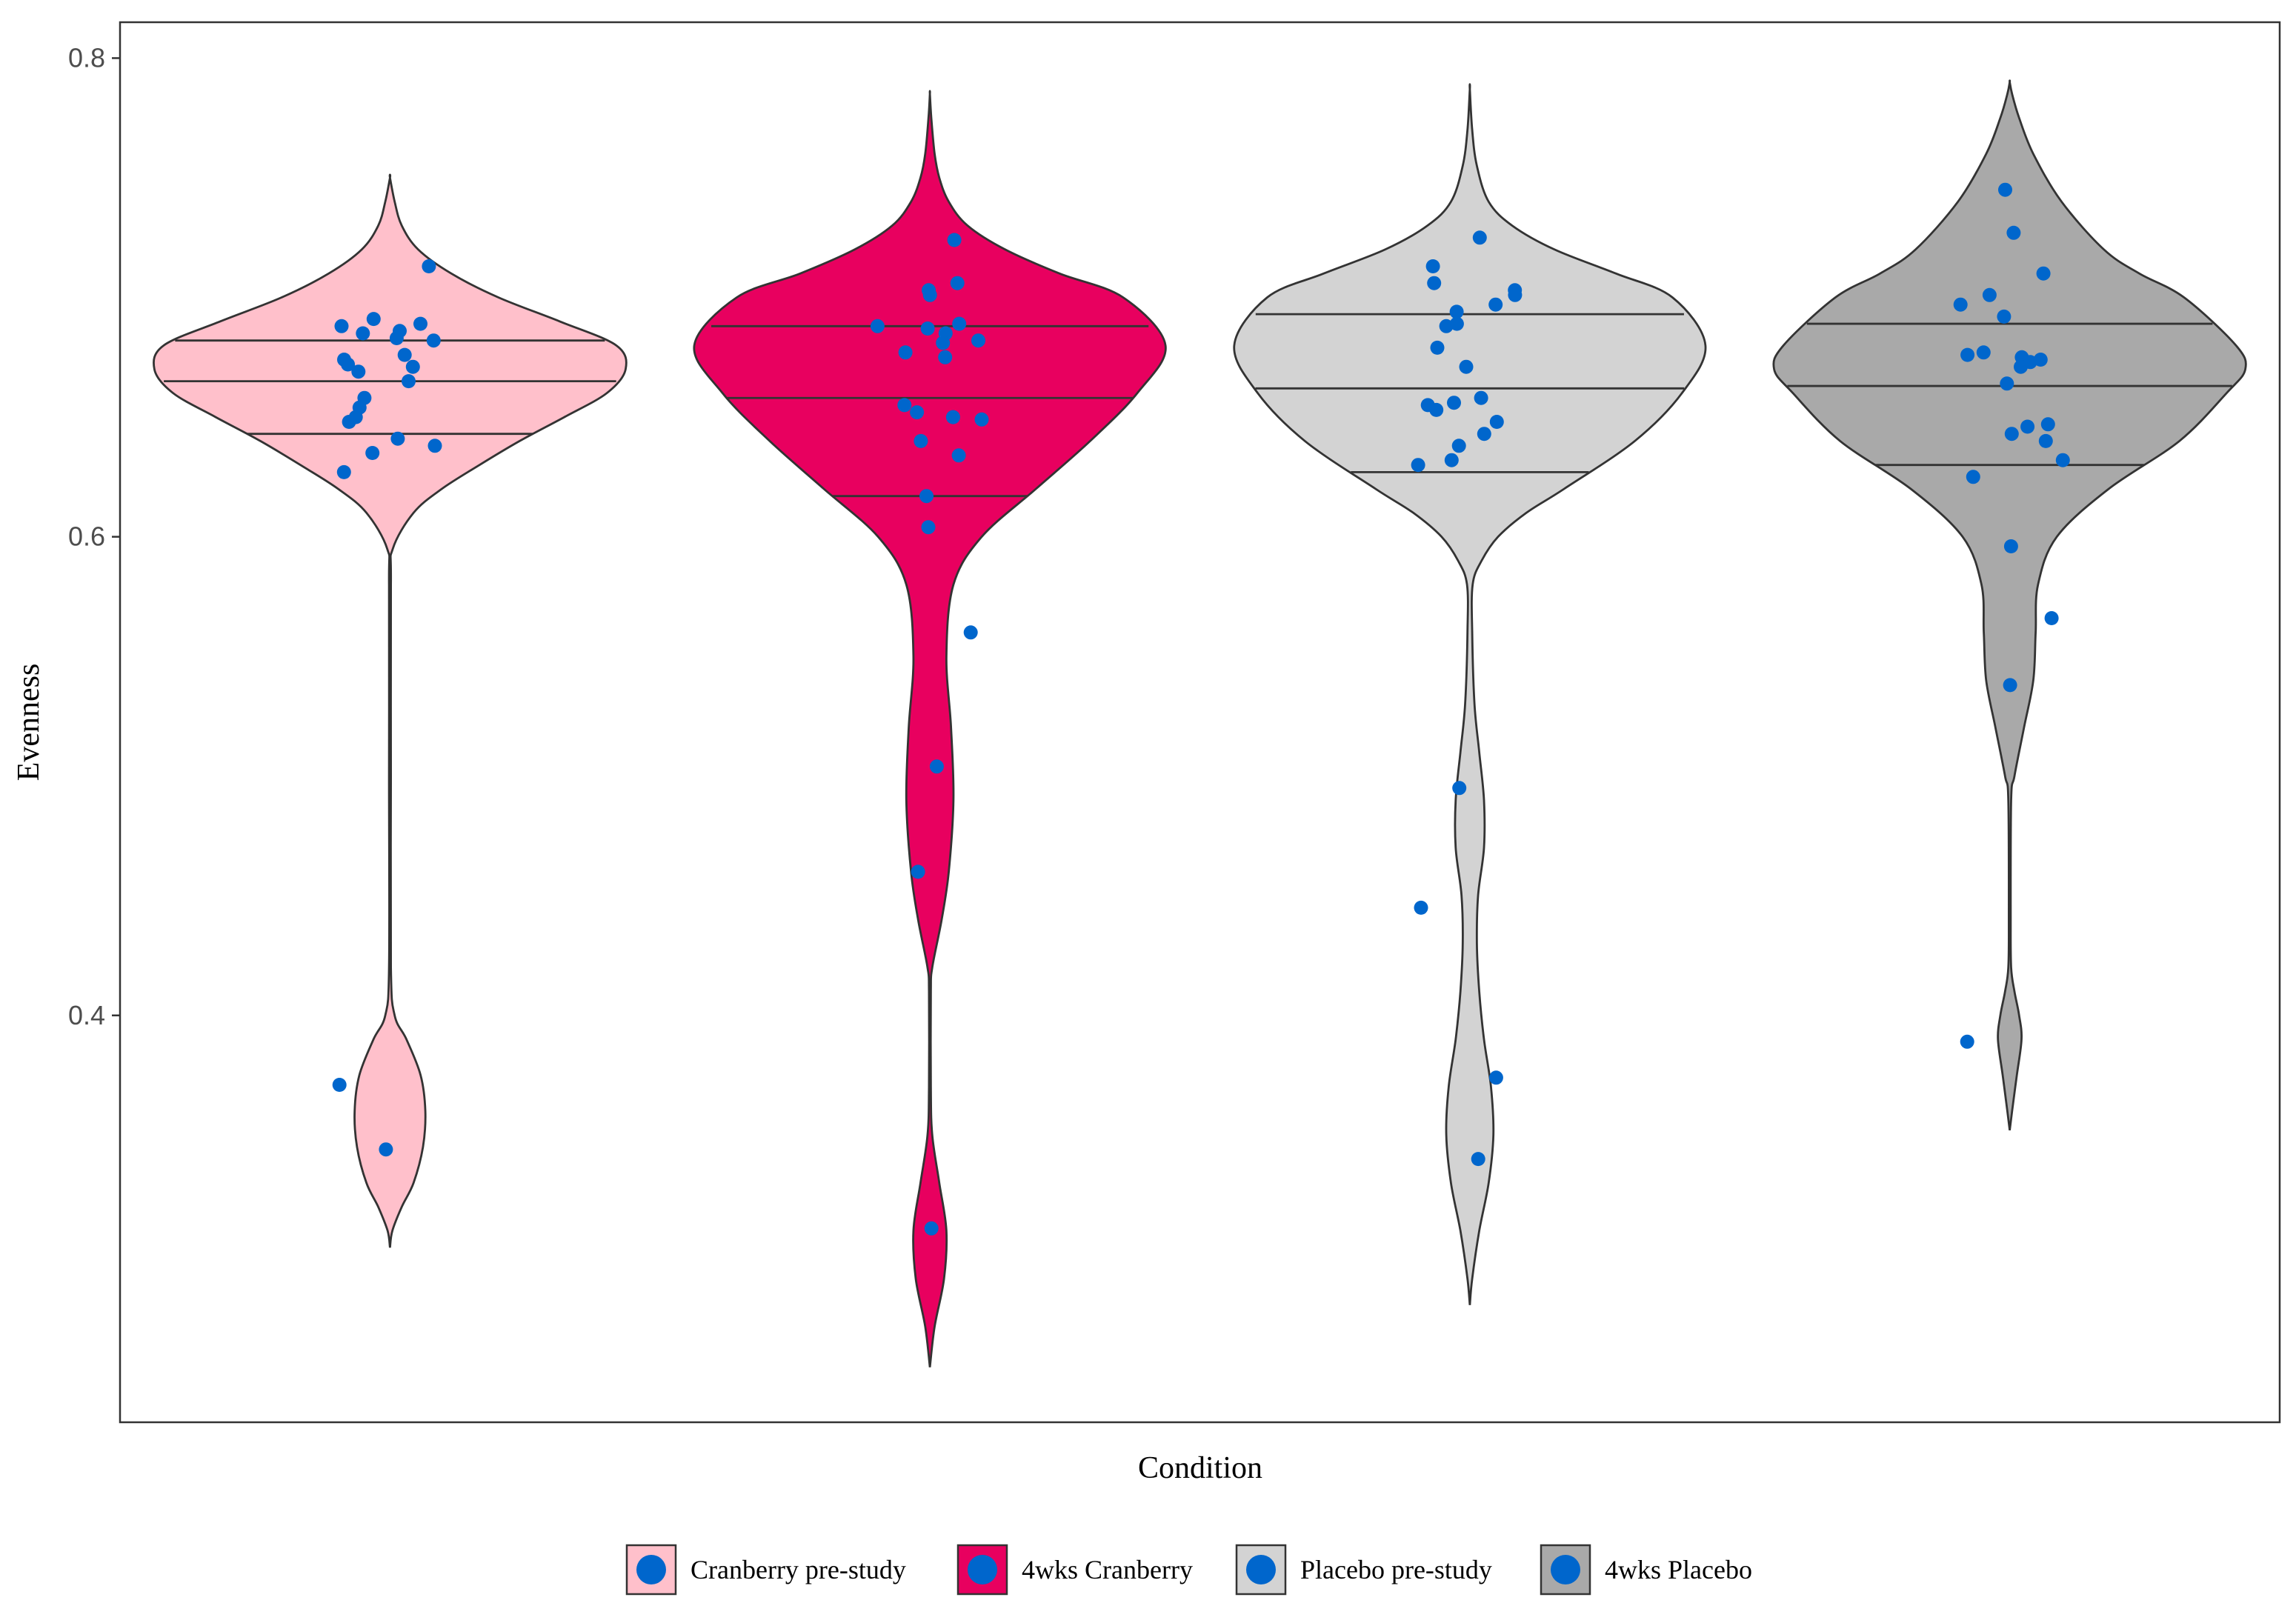 The image size is (2296, 1623). I want to click on legend-label-2: 4wks Cranberry, so click(1108, 1569).